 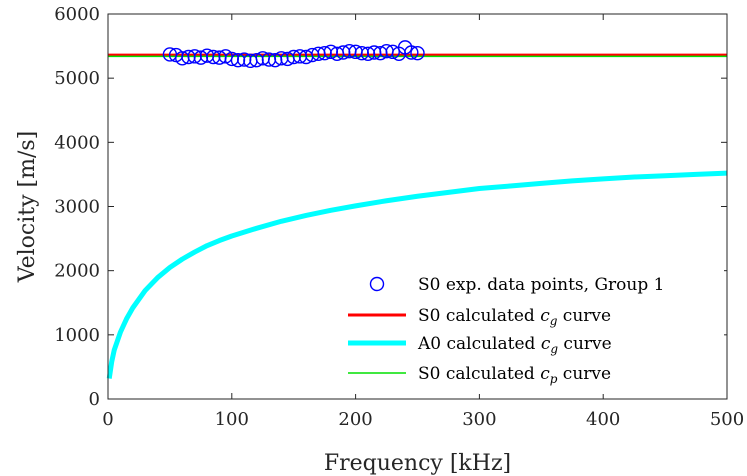 What do you see at coordinates (107, 419) in the screenshot?
I see `x-tick-label: 0` at bounding box center [107, 419].